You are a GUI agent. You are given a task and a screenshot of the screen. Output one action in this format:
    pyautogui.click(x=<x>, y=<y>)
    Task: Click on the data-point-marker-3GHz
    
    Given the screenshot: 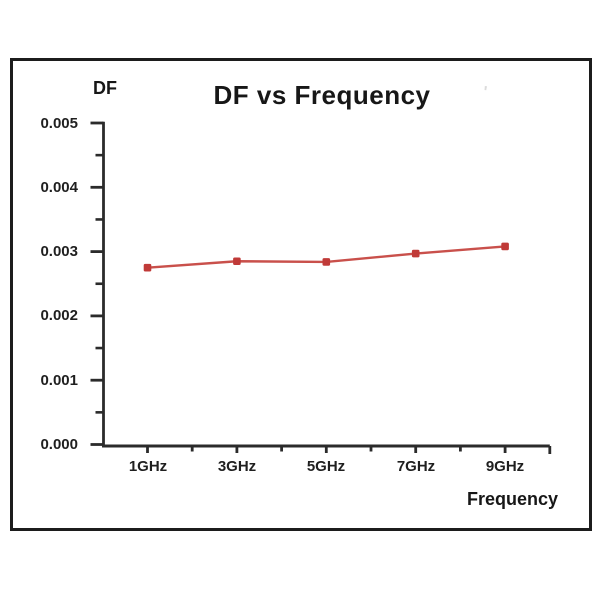 What is the action you would take?
    pyautogui.click(x=237, y=261)
    